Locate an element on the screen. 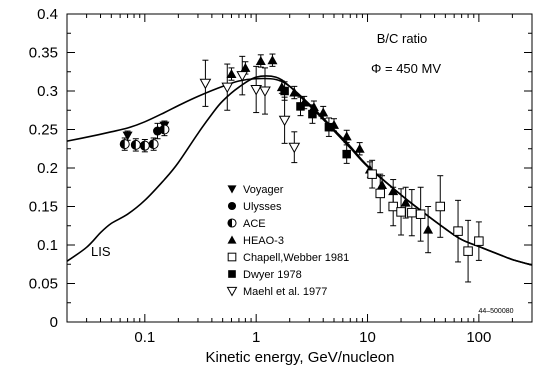  series-dwyer-1978 is located at coordinates (315, 122).